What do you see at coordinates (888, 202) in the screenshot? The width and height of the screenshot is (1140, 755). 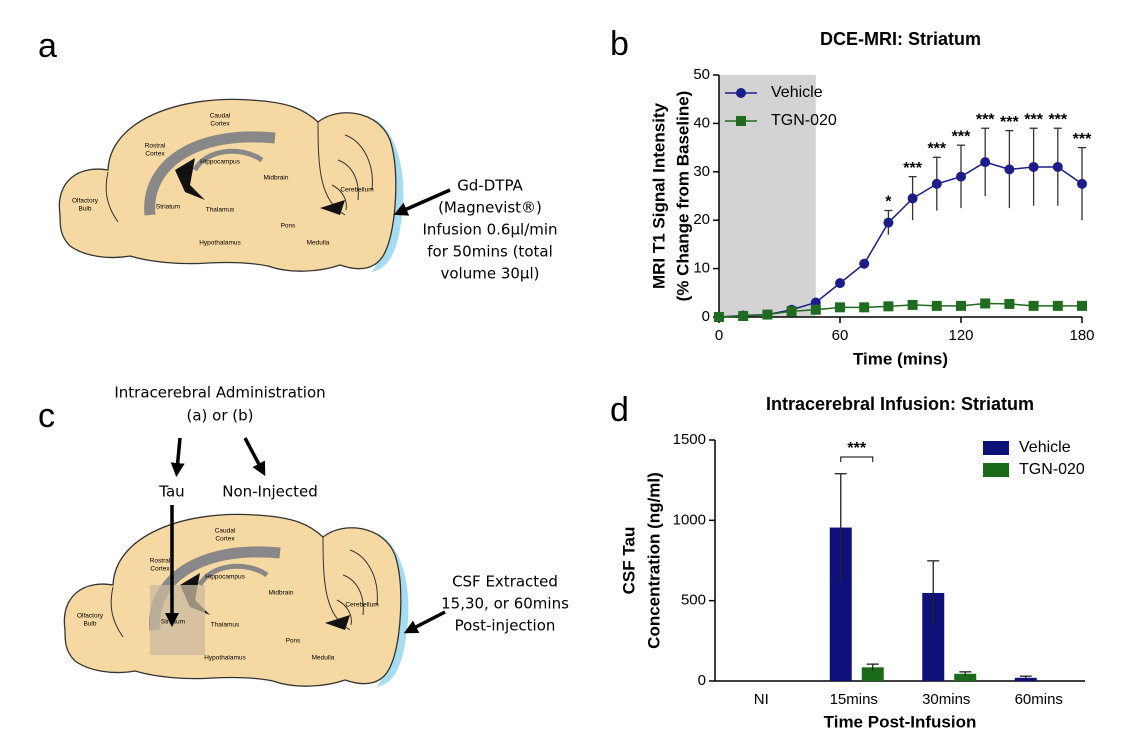 I see `significance: *` at bounding box center [888, 202].